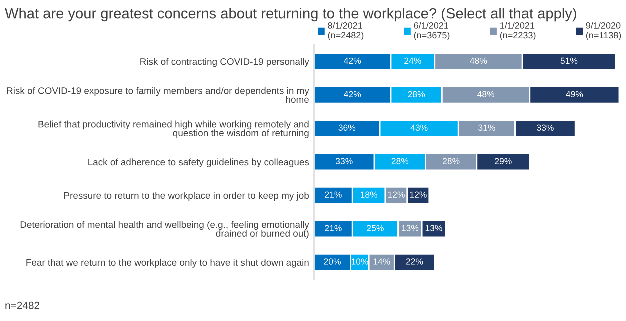  Describe the element at coordinates (487, 127) in the screenshot. I see `data-label: 31%` at that location.